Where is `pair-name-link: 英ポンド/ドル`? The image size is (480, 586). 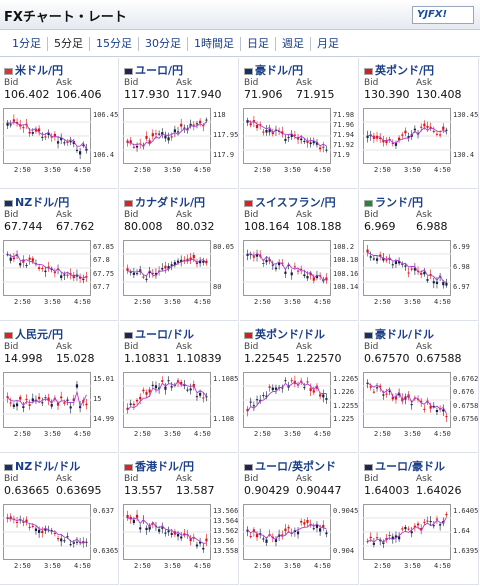 pair-name-link: 英ポンド/ドル is located at coordinates (284, 334).